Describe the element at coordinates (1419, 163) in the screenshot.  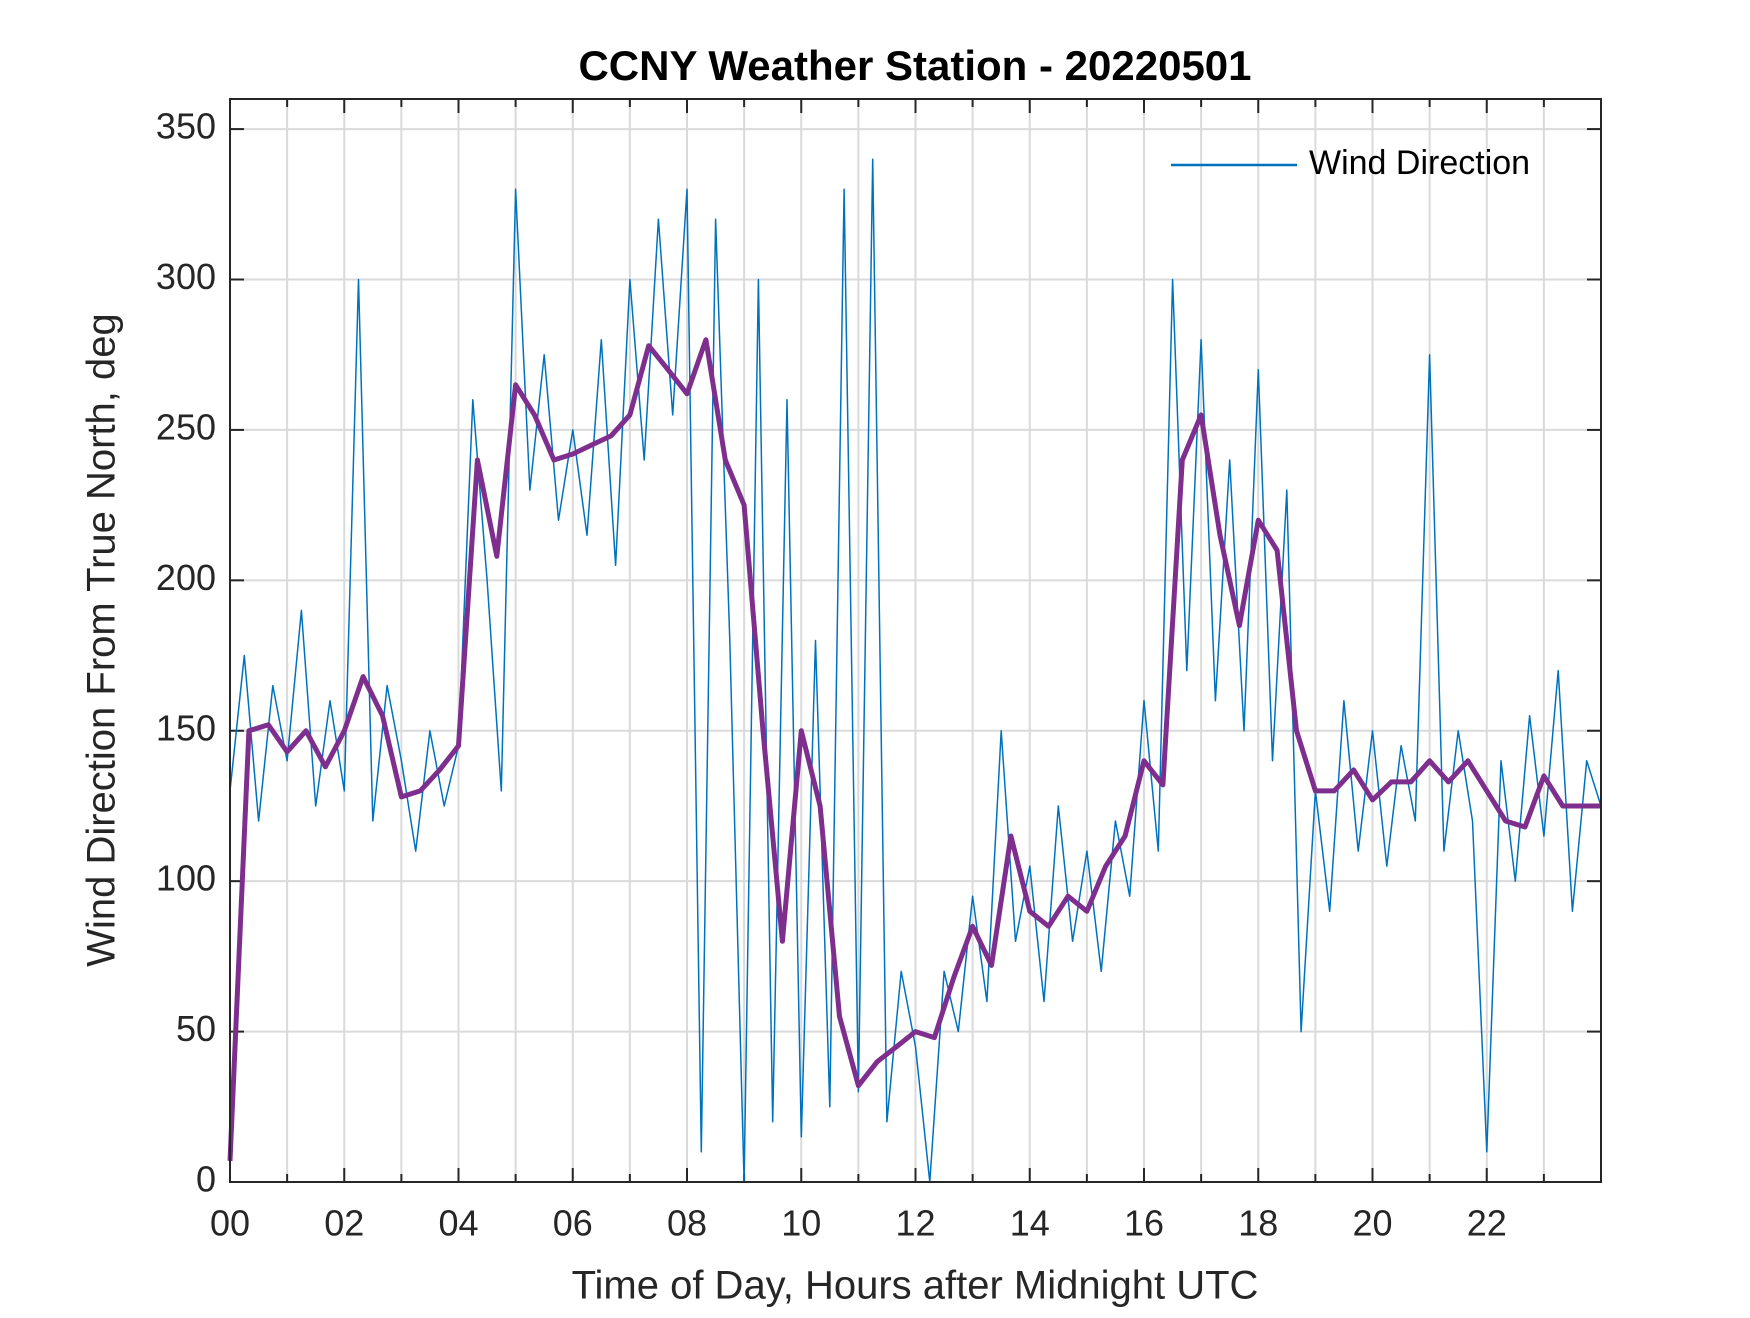
I see `legend-label: Wind Direction` at that location.